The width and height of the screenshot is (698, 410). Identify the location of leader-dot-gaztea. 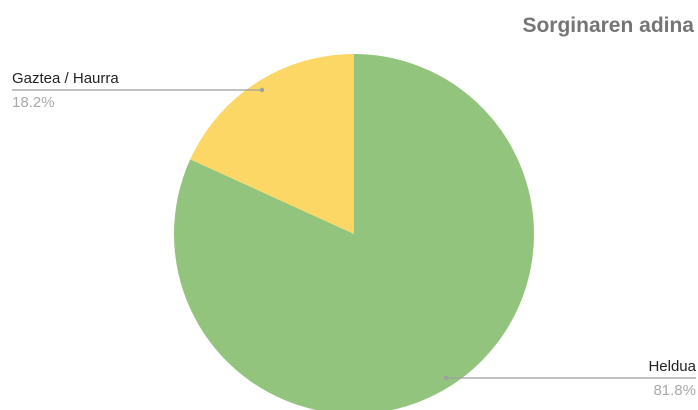
(262, 90).